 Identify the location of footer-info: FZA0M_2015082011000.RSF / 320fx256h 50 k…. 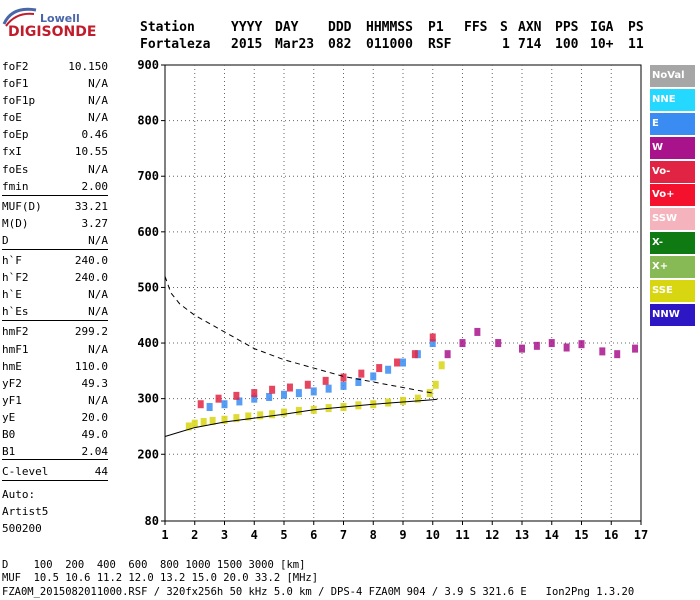
(318, 592).